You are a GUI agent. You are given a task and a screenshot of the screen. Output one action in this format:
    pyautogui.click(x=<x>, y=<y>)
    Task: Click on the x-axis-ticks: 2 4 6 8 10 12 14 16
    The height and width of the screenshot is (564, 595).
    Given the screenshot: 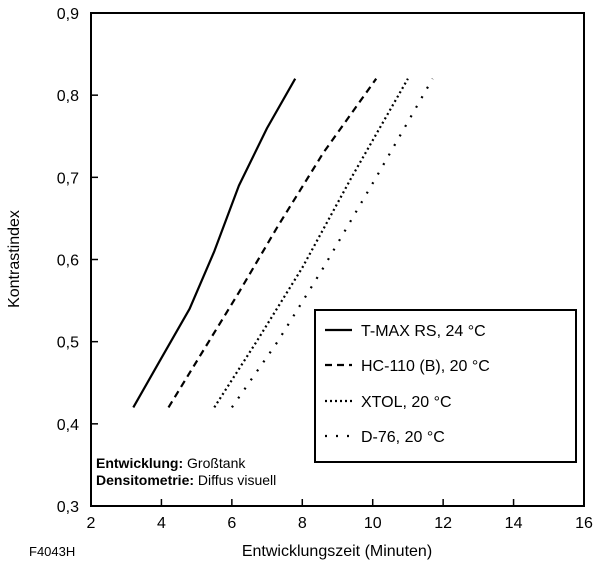 What is the action you would take?
    pyautogui.click(x=340, y=515)
    